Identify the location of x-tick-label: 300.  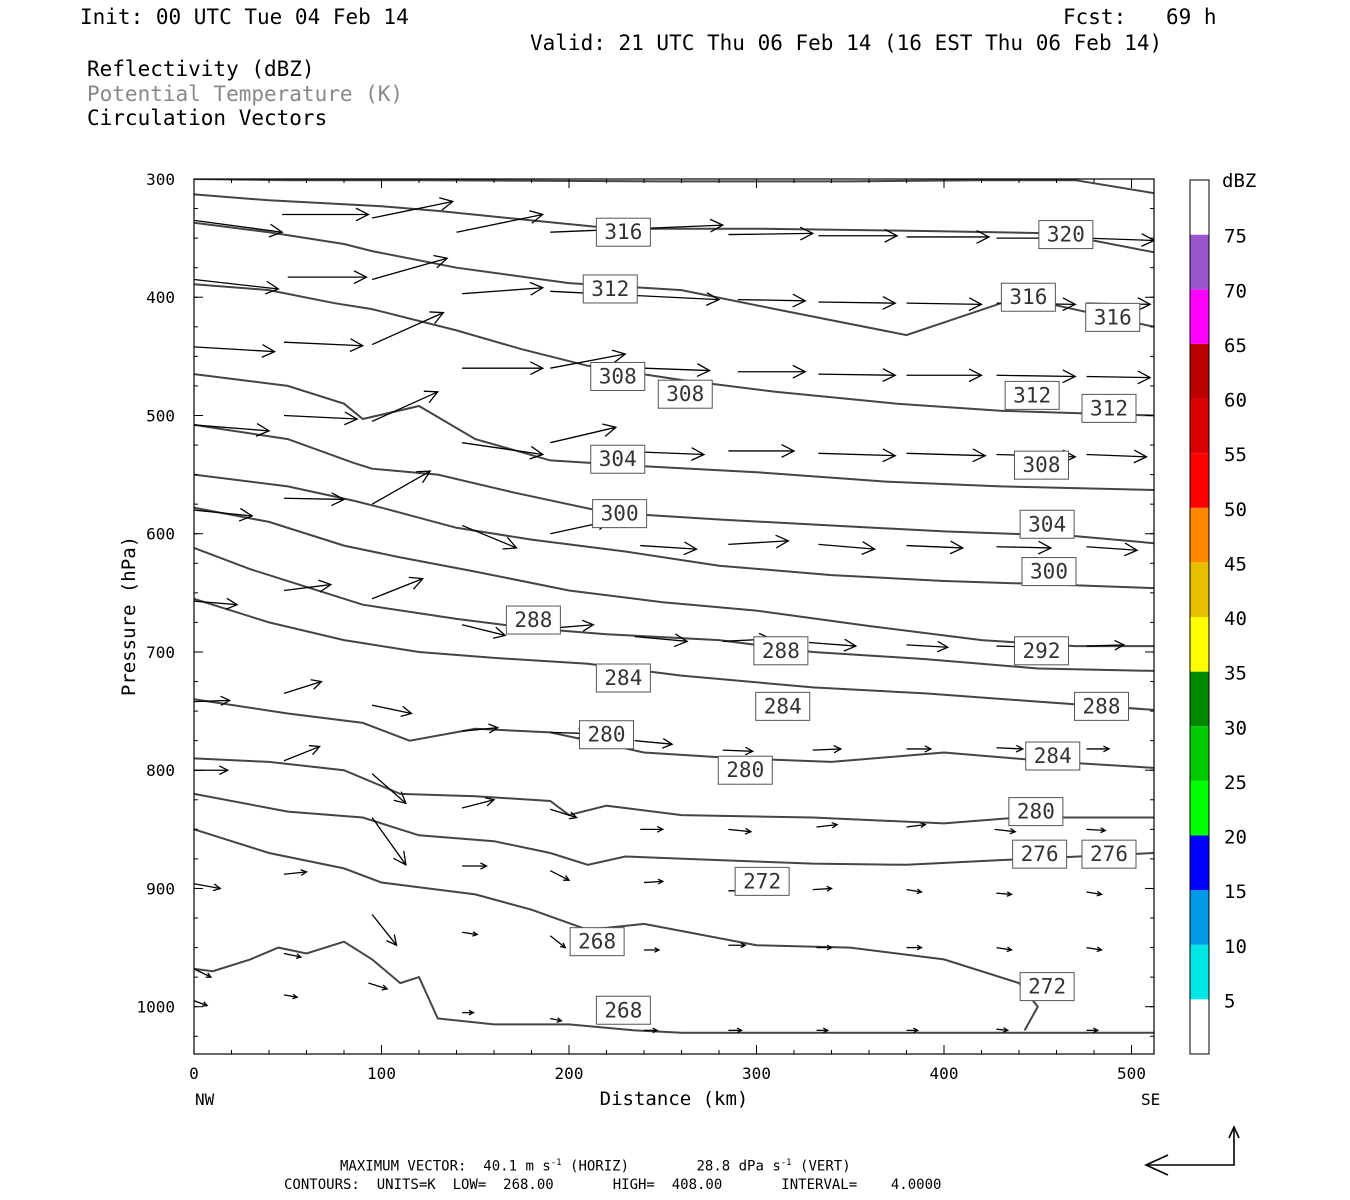
(756, 1073).